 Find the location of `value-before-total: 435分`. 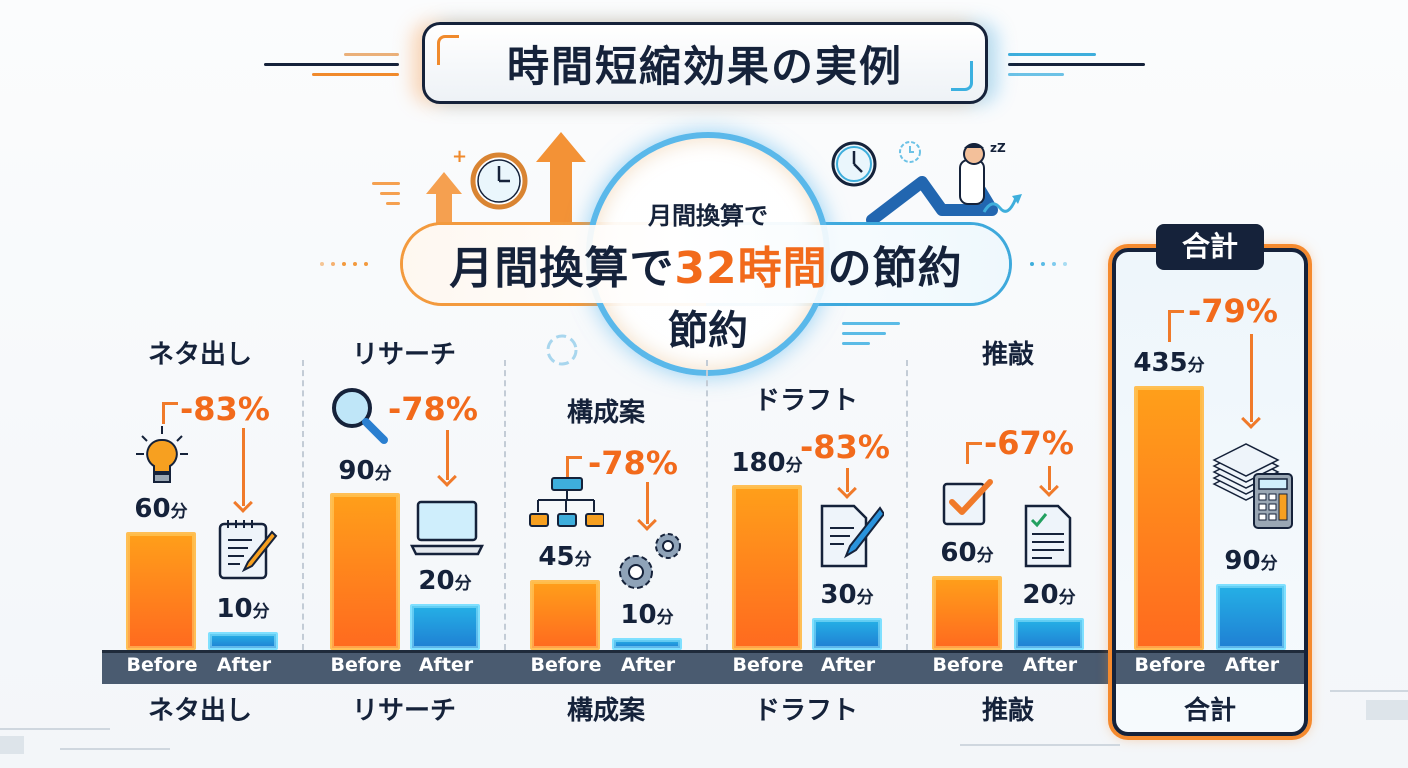

value-before-total: 435分 is located at coordinates (1169, 363).